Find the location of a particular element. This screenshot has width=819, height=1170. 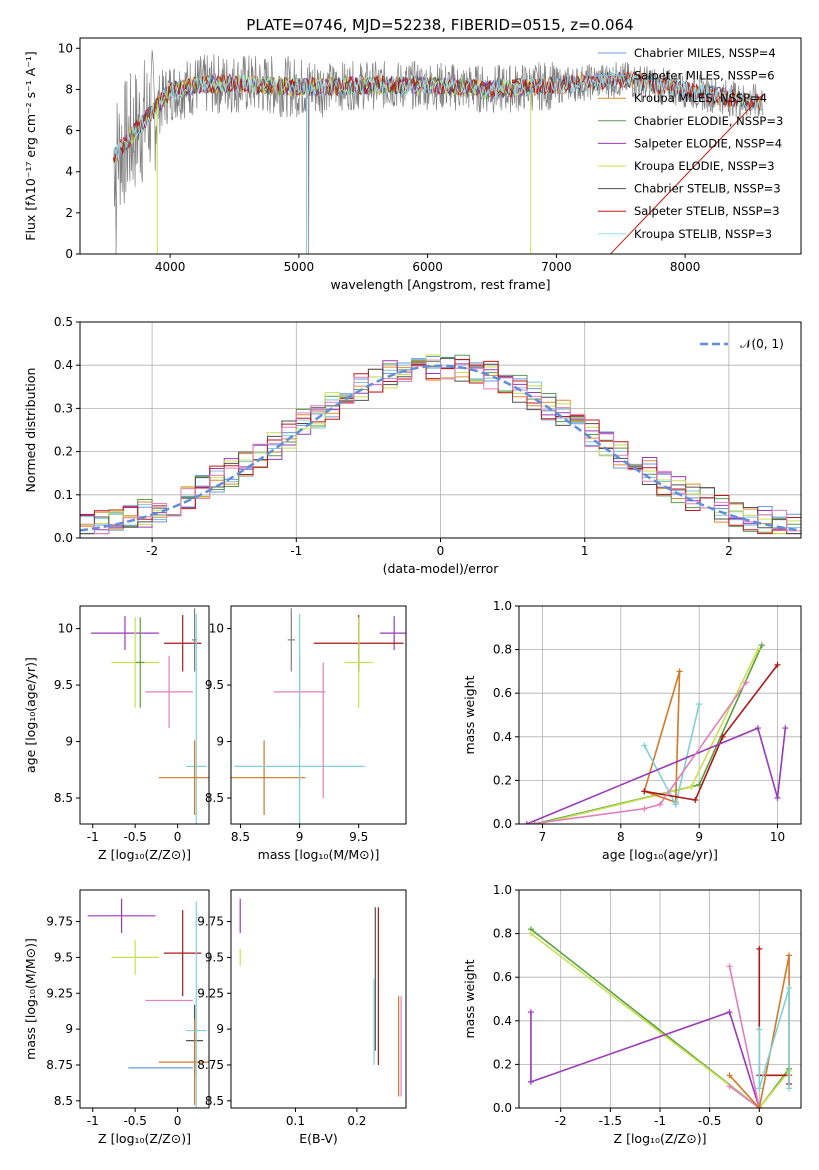

y-tick-label: 9.75 is located at coordinates (59, 922).